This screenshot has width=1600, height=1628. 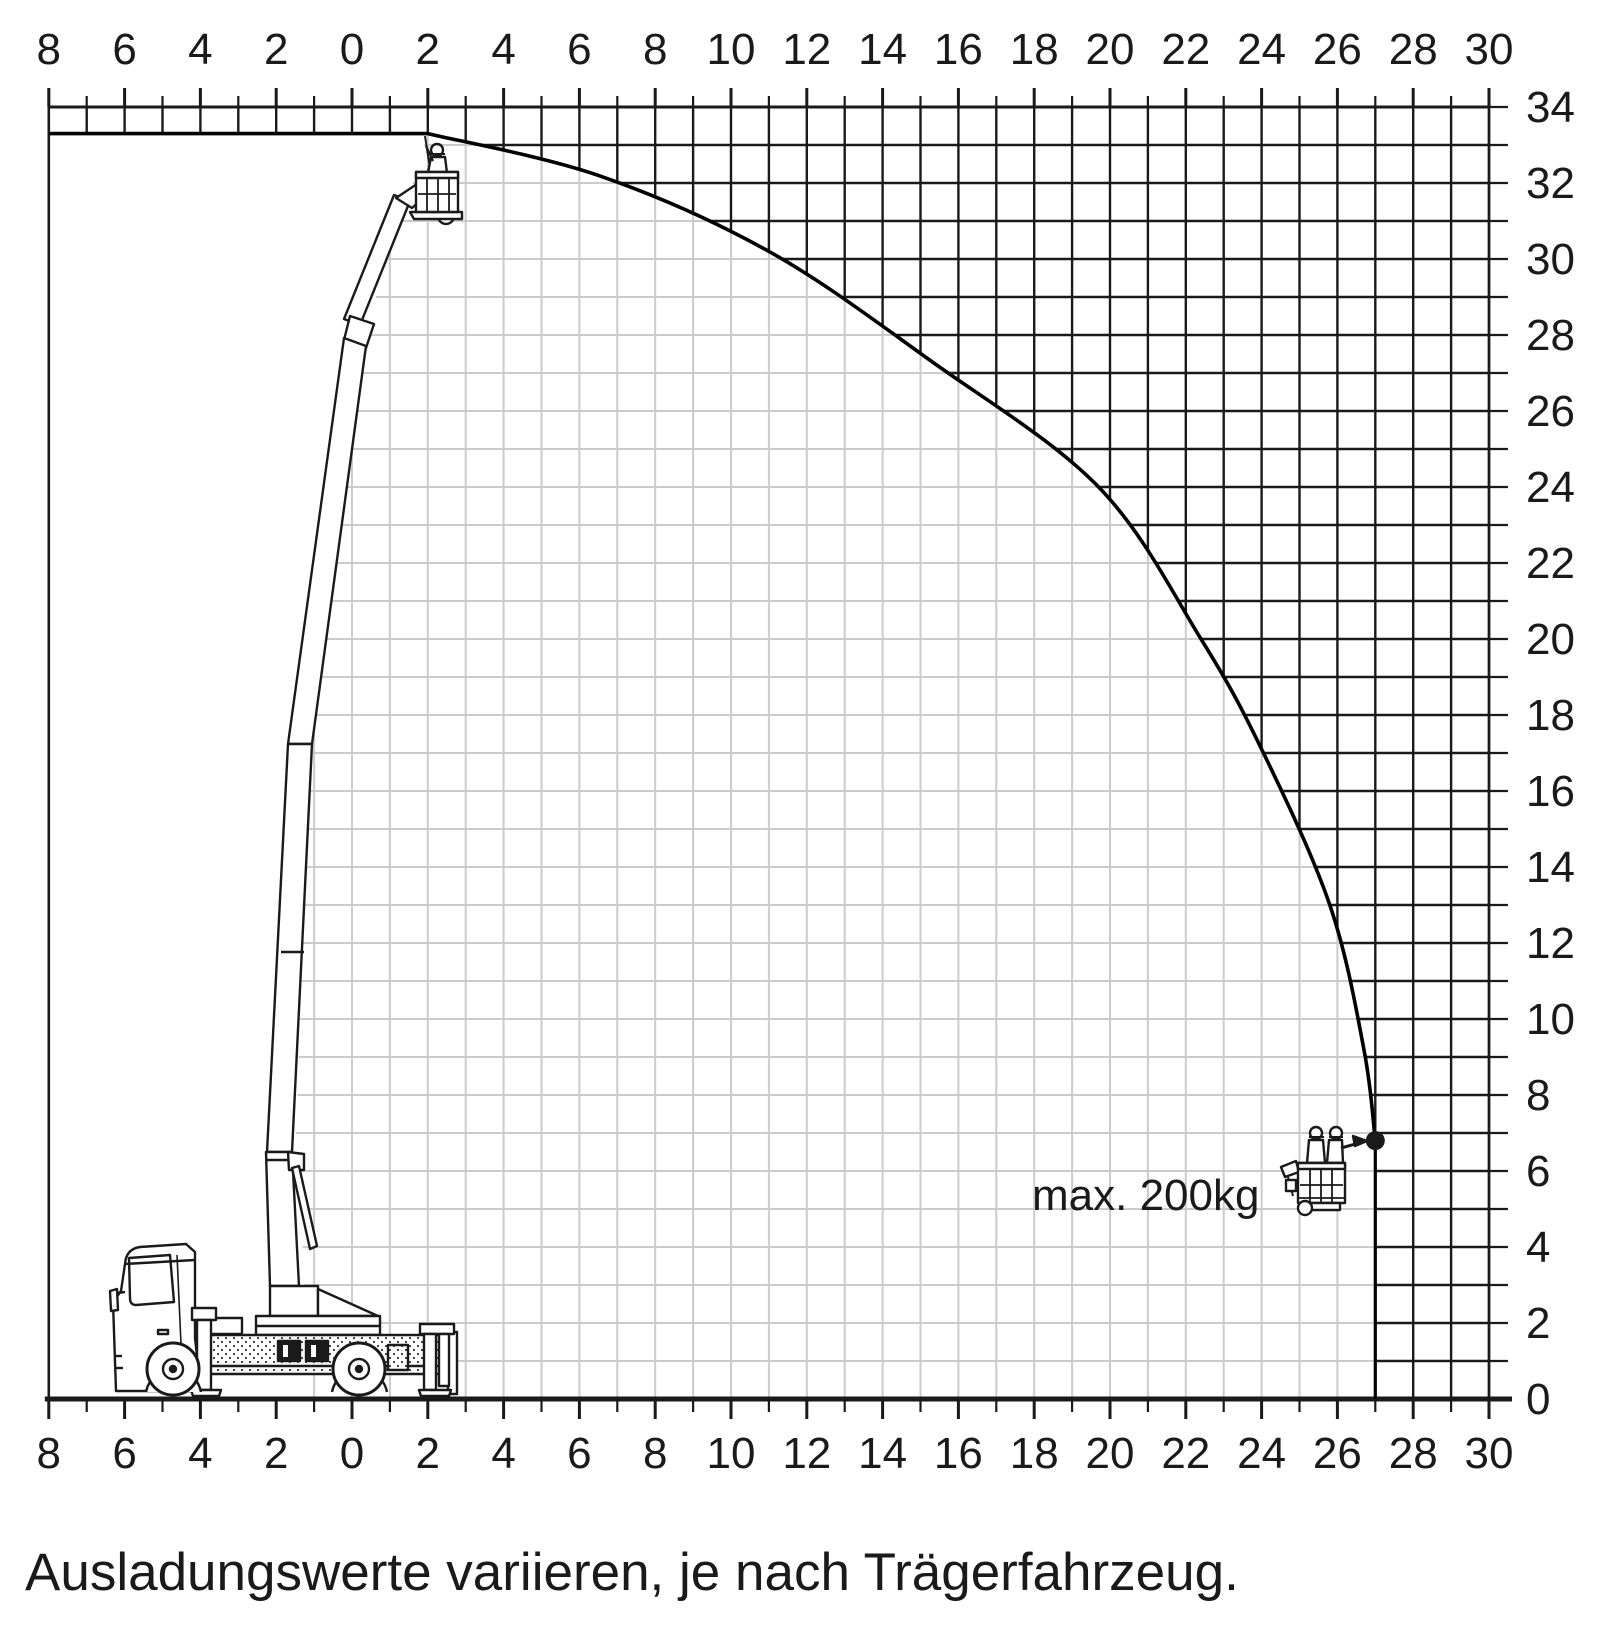 What do you see at coordinates (1360, 1141) in the screenshot?
I see `pointing-arrow` at bounding box center [1360, 1141].